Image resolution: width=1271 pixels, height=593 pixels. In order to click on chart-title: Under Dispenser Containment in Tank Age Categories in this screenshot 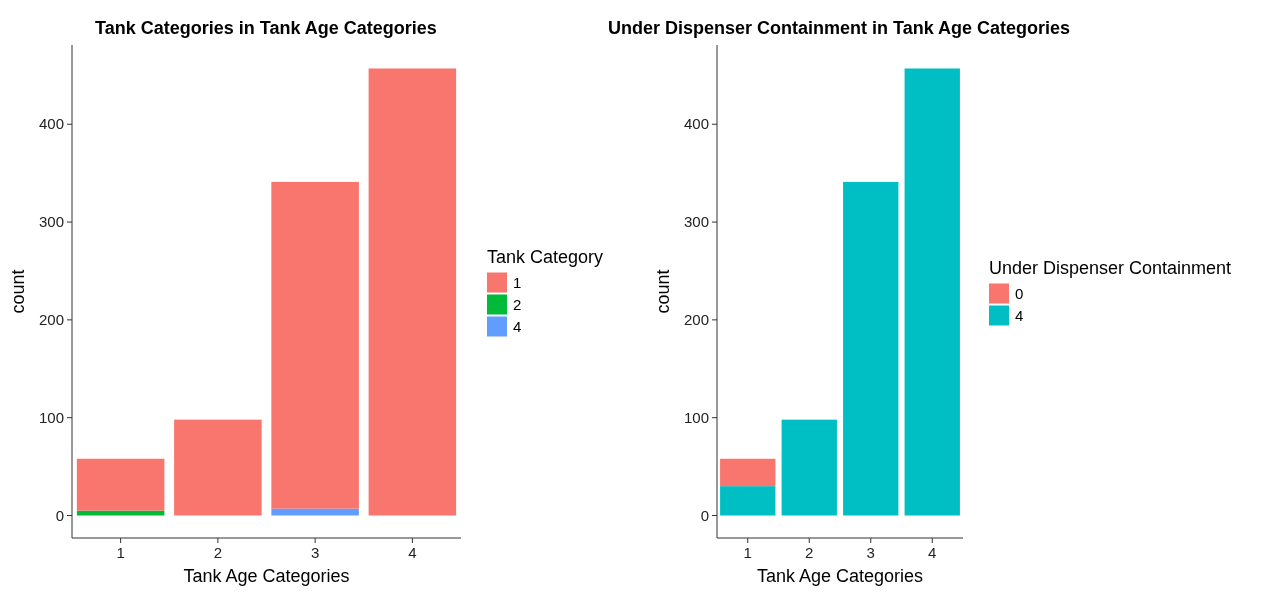, I will do `click(839, 28)`.